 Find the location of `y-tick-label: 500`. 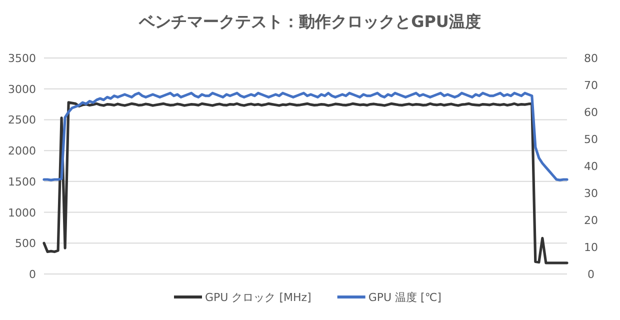

y-tick-label: 500 is located at coordinates (25, 243).